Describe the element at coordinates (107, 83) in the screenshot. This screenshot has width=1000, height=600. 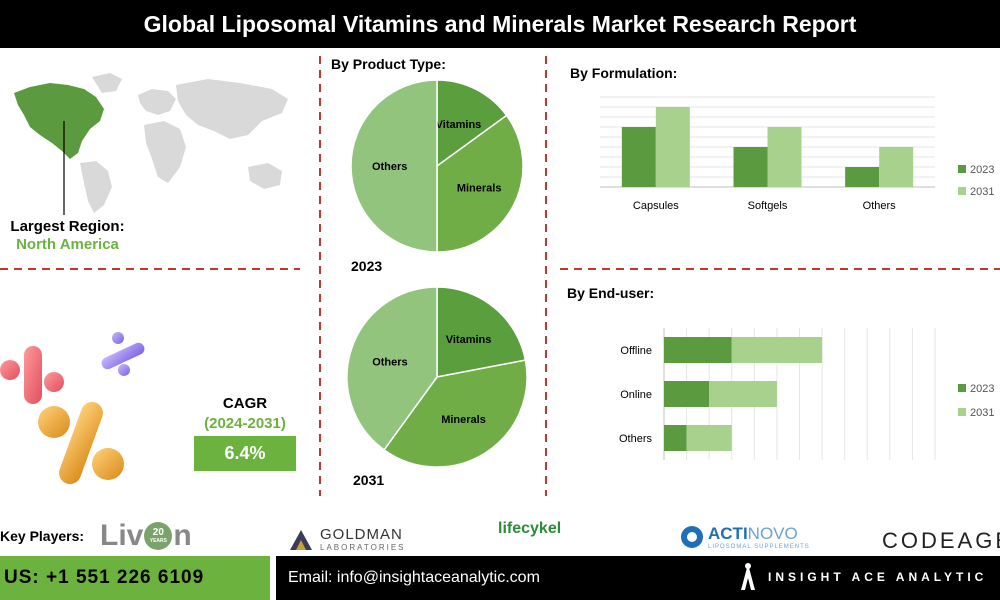
I see `greenland-shape` at that location.